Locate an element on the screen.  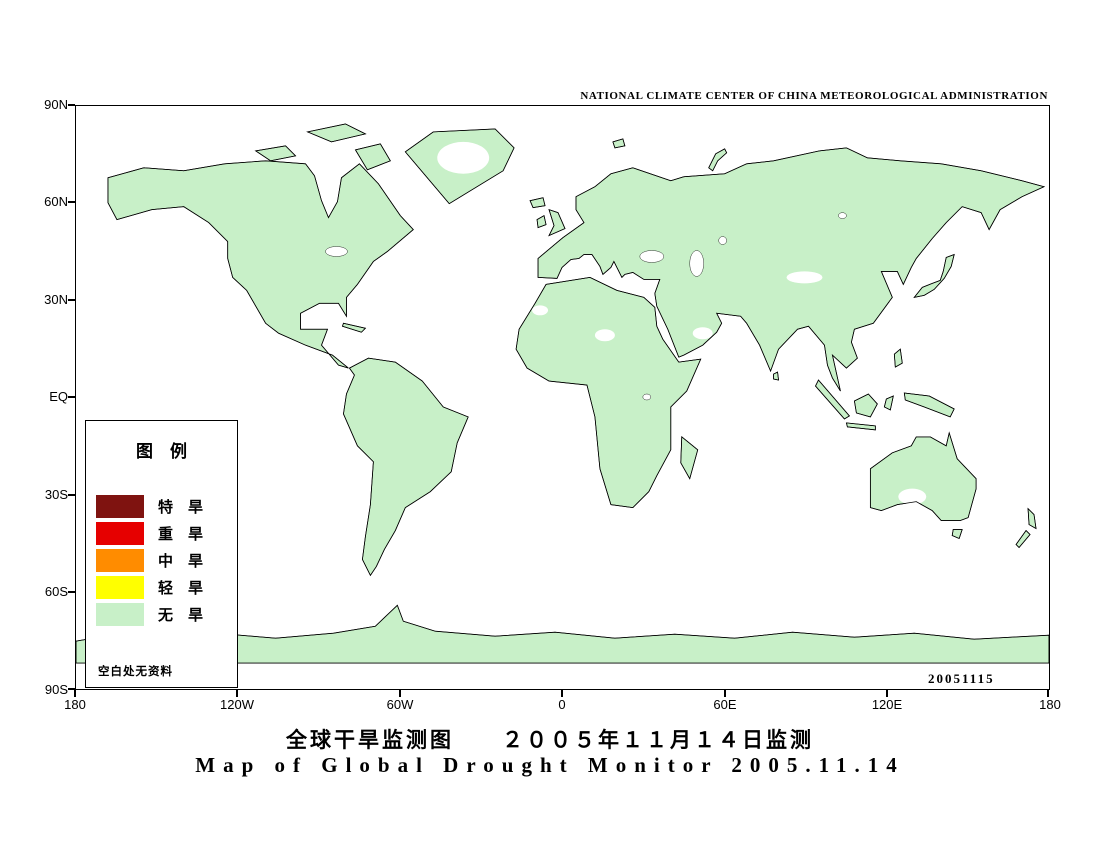
legend-label: 无 旱 is located at coordinates (181, 615).